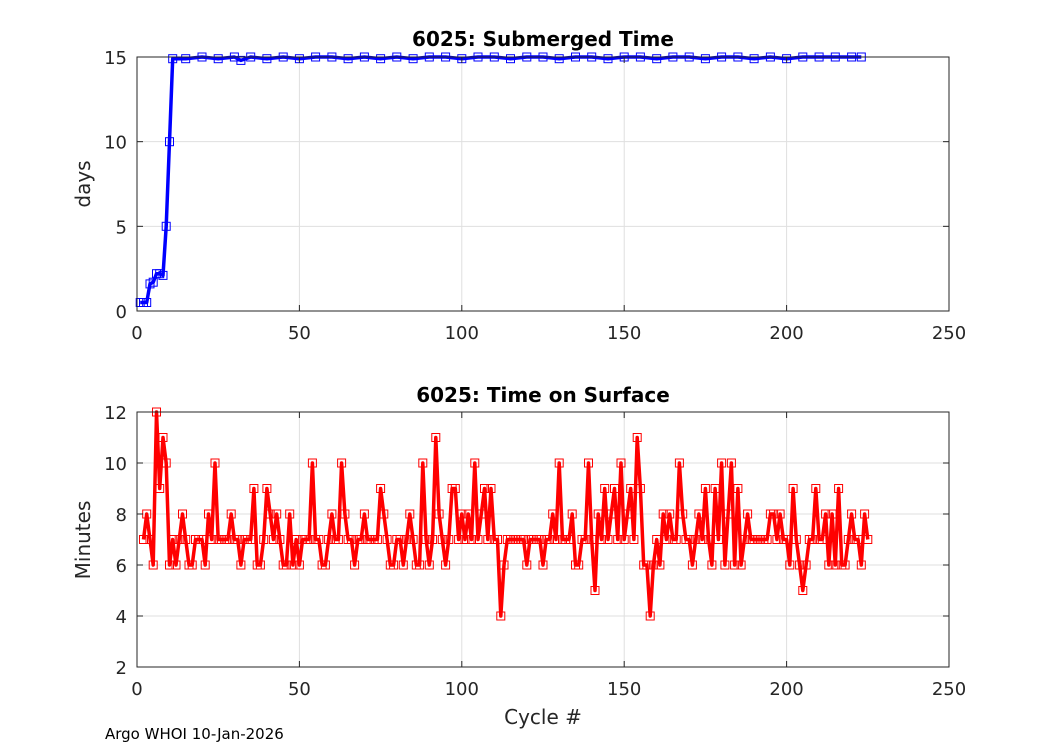 Image resolution: width=1050 pixels, height=750 pixels. What do you see at coordinates (543, 395) in the screenshot?
I see `chart-title: 6025: Time on Surface` at bounding box center [543, 395].